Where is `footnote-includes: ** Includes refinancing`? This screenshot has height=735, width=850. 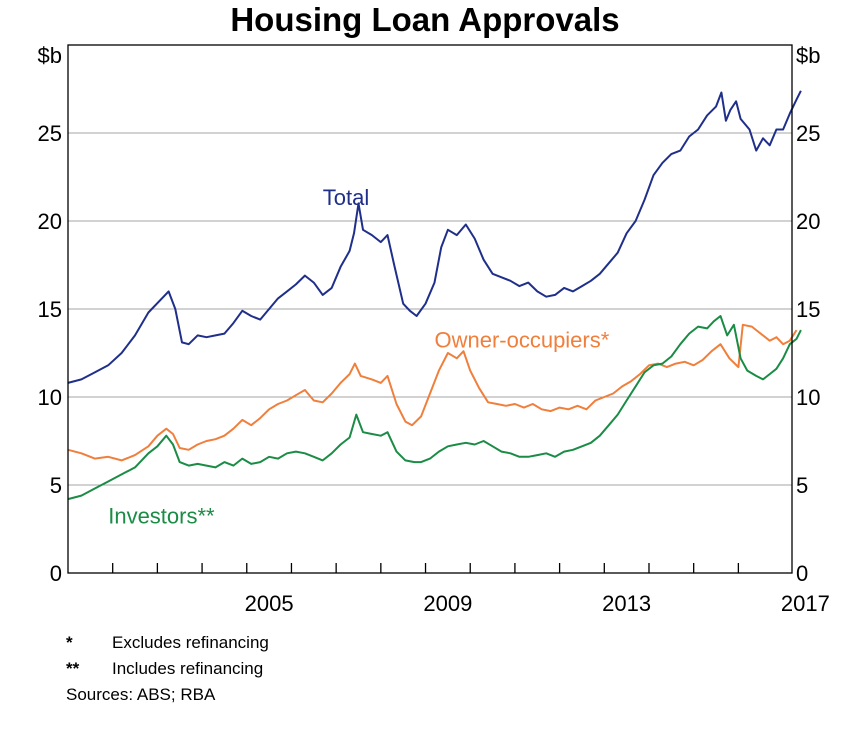 footnote-includes: ** Includes refinancing is located at coordinates (167, 669).